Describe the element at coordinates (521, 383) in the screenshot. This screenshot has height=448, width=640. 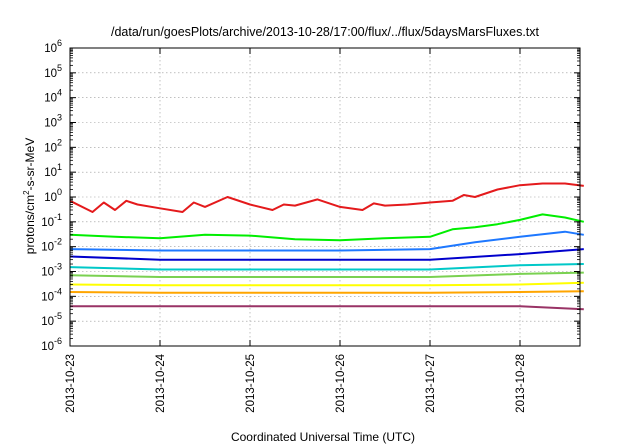
I see `x-tick-label: 2013-10-28` at that location.